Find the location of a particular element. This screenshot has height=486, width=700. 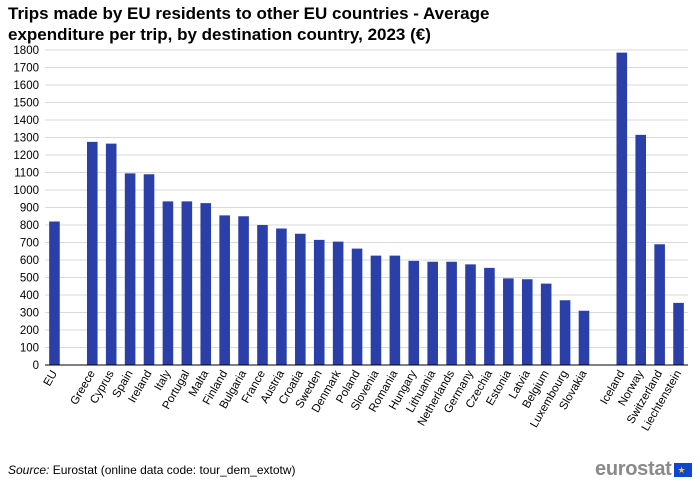

y-tick-label: 0 is located at coordinates (36, 366).